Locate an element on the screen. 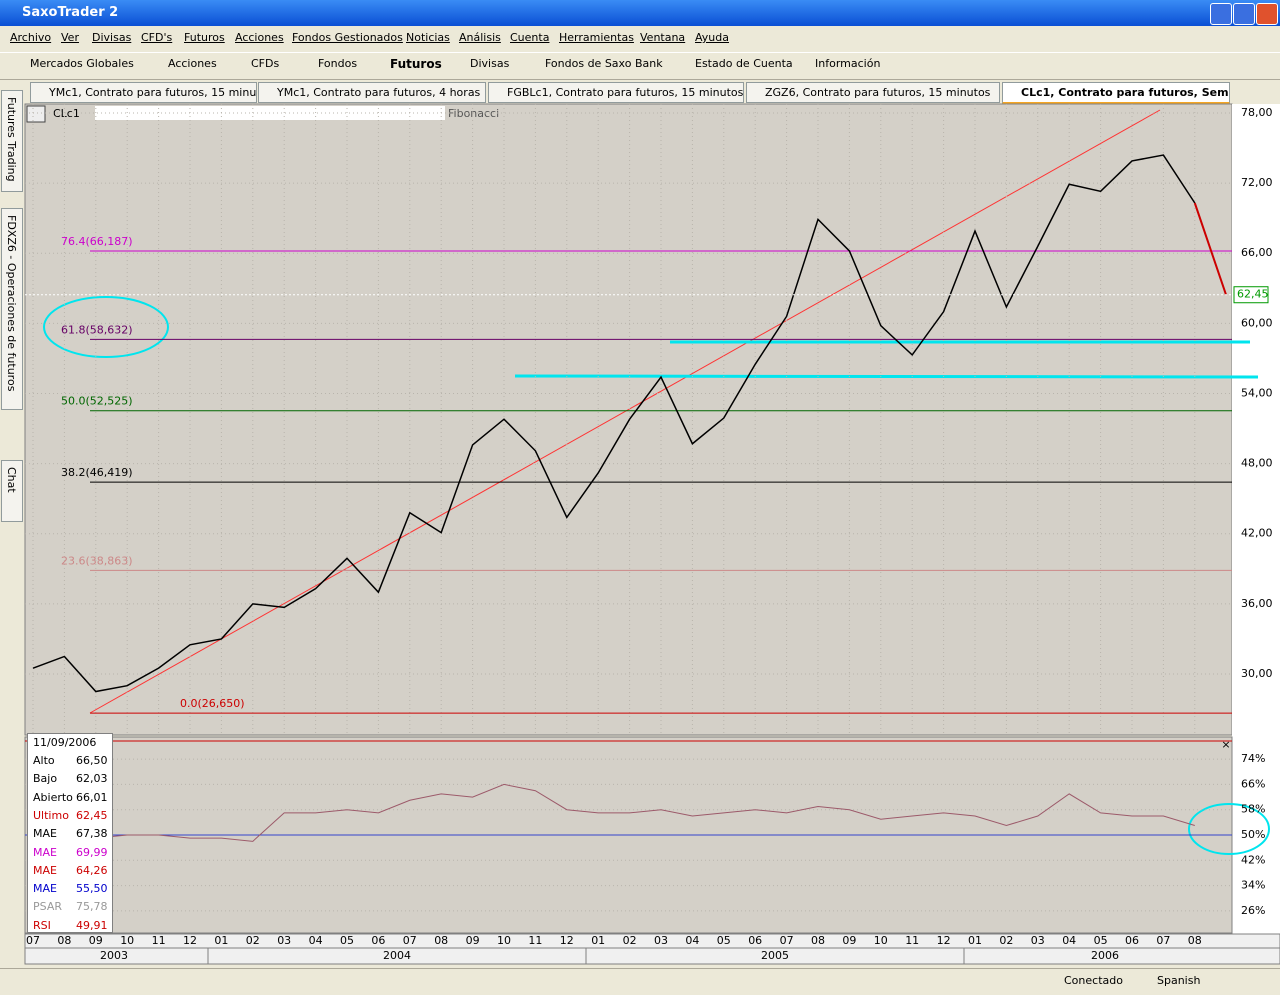  window-title: SaxoTrader 2 is located at coordinates (70, 12).